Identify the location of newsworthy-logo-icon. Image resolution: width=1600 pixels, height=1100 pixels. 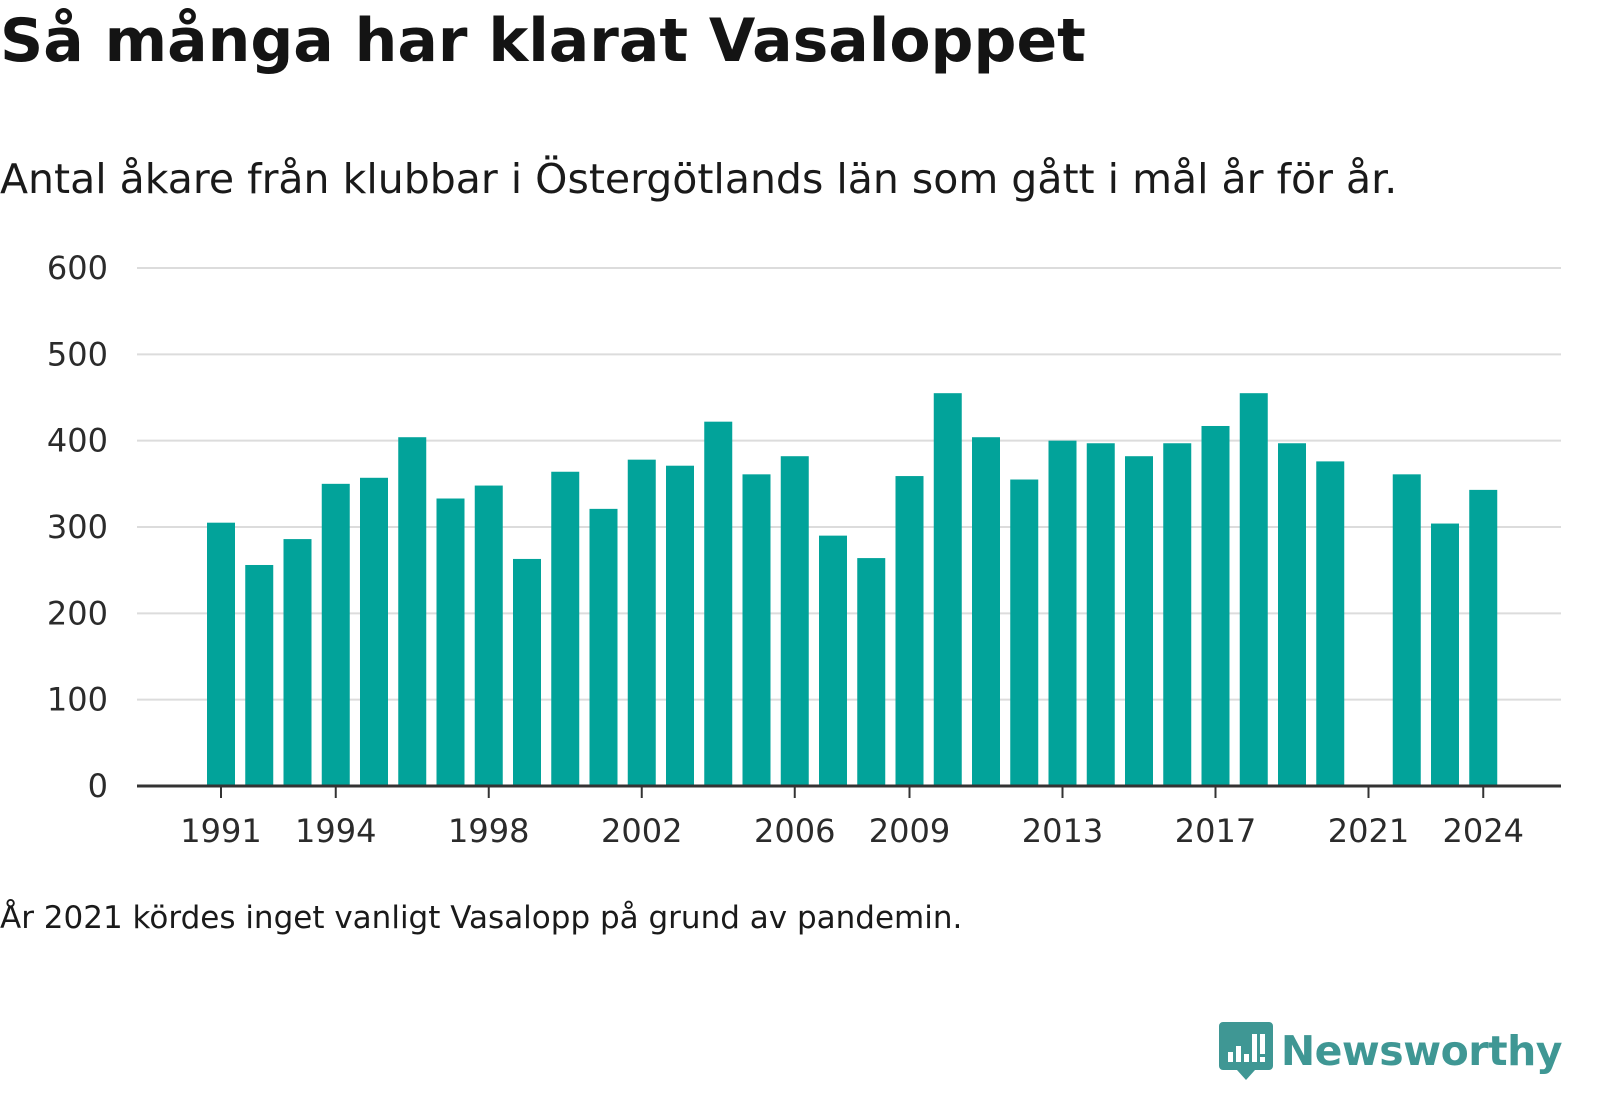
(1245, 1051).